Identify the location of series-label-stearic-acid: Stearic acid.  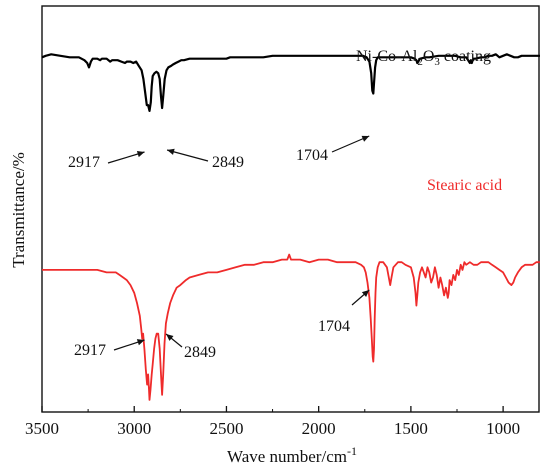
(464, 185).